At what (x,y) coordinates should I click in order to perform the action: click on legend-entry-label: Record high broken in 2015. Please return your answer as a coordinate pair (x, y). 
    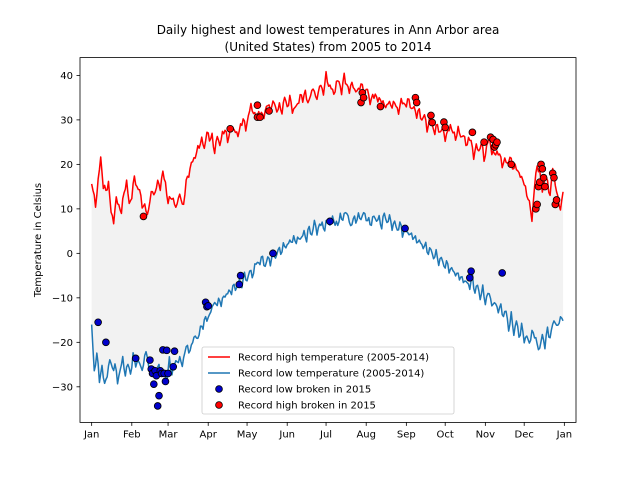
    Looking at the image, I should click on (307, 406).